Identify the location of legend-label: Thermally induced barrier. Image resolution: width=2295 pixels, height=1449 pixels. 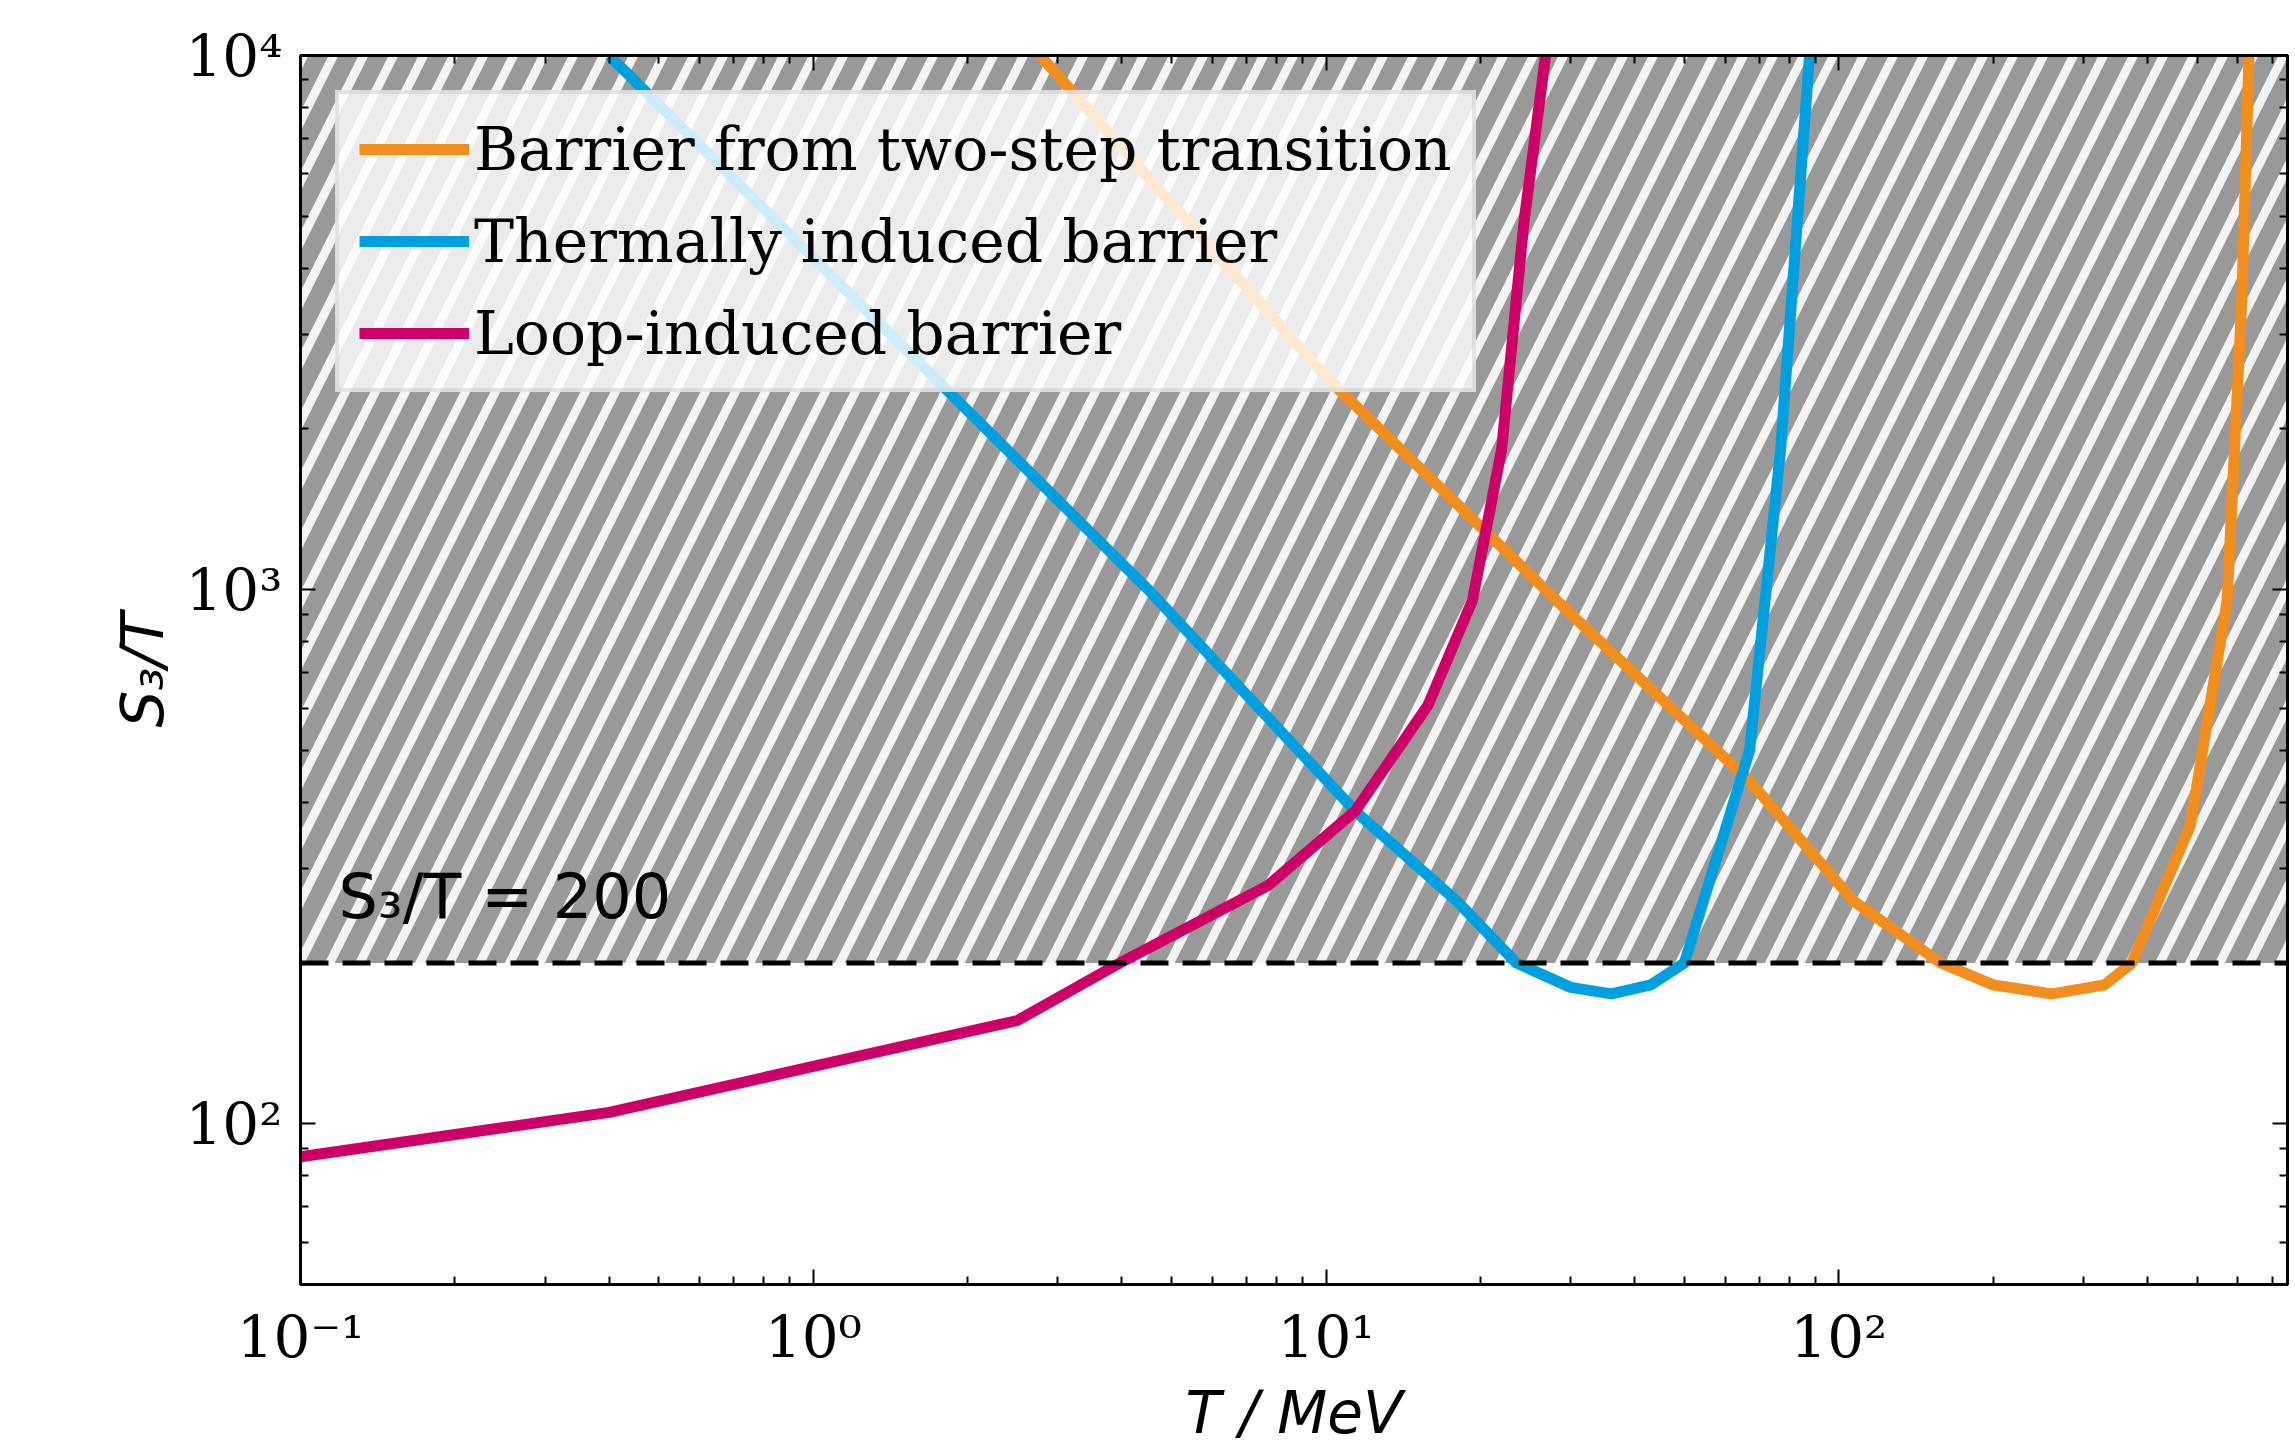
(876, 241).